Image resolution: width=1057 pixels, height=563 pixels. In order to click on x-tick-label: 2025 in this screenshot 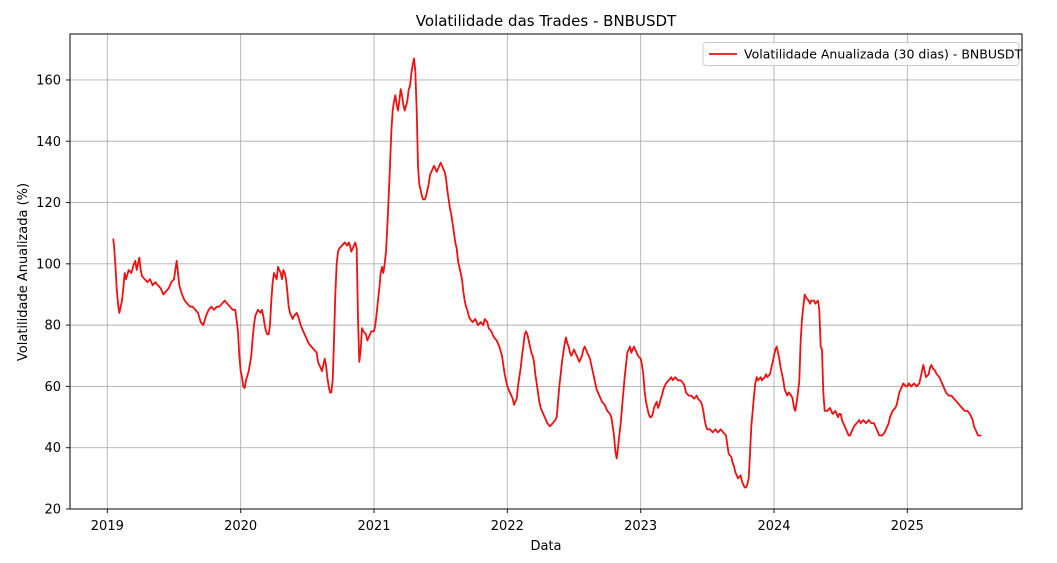, I will do `click(907, 526)`.